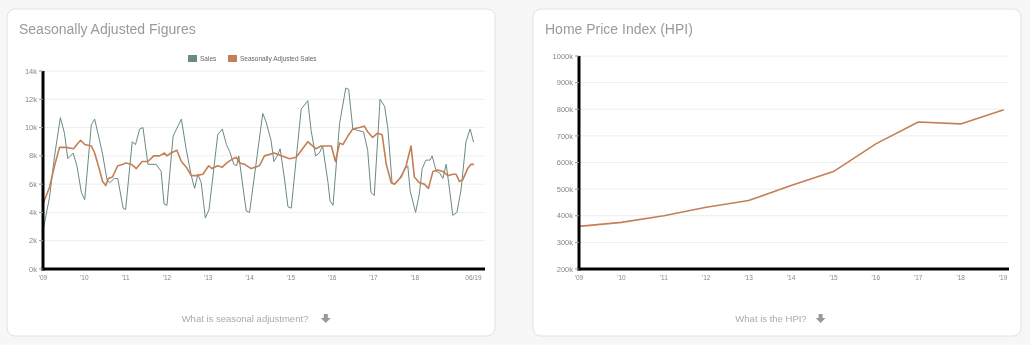  Describe the element at coordinates (107, 29) in the screenshot. I see `chart-title: Seasonally Adjusted Figures` at that location.